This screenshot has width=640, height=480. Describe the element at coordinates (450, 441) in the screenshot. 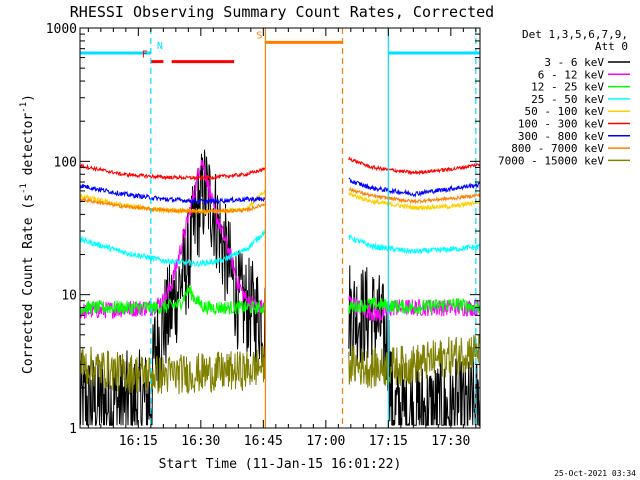

I see `x-tick-label: 17:30` at that location.